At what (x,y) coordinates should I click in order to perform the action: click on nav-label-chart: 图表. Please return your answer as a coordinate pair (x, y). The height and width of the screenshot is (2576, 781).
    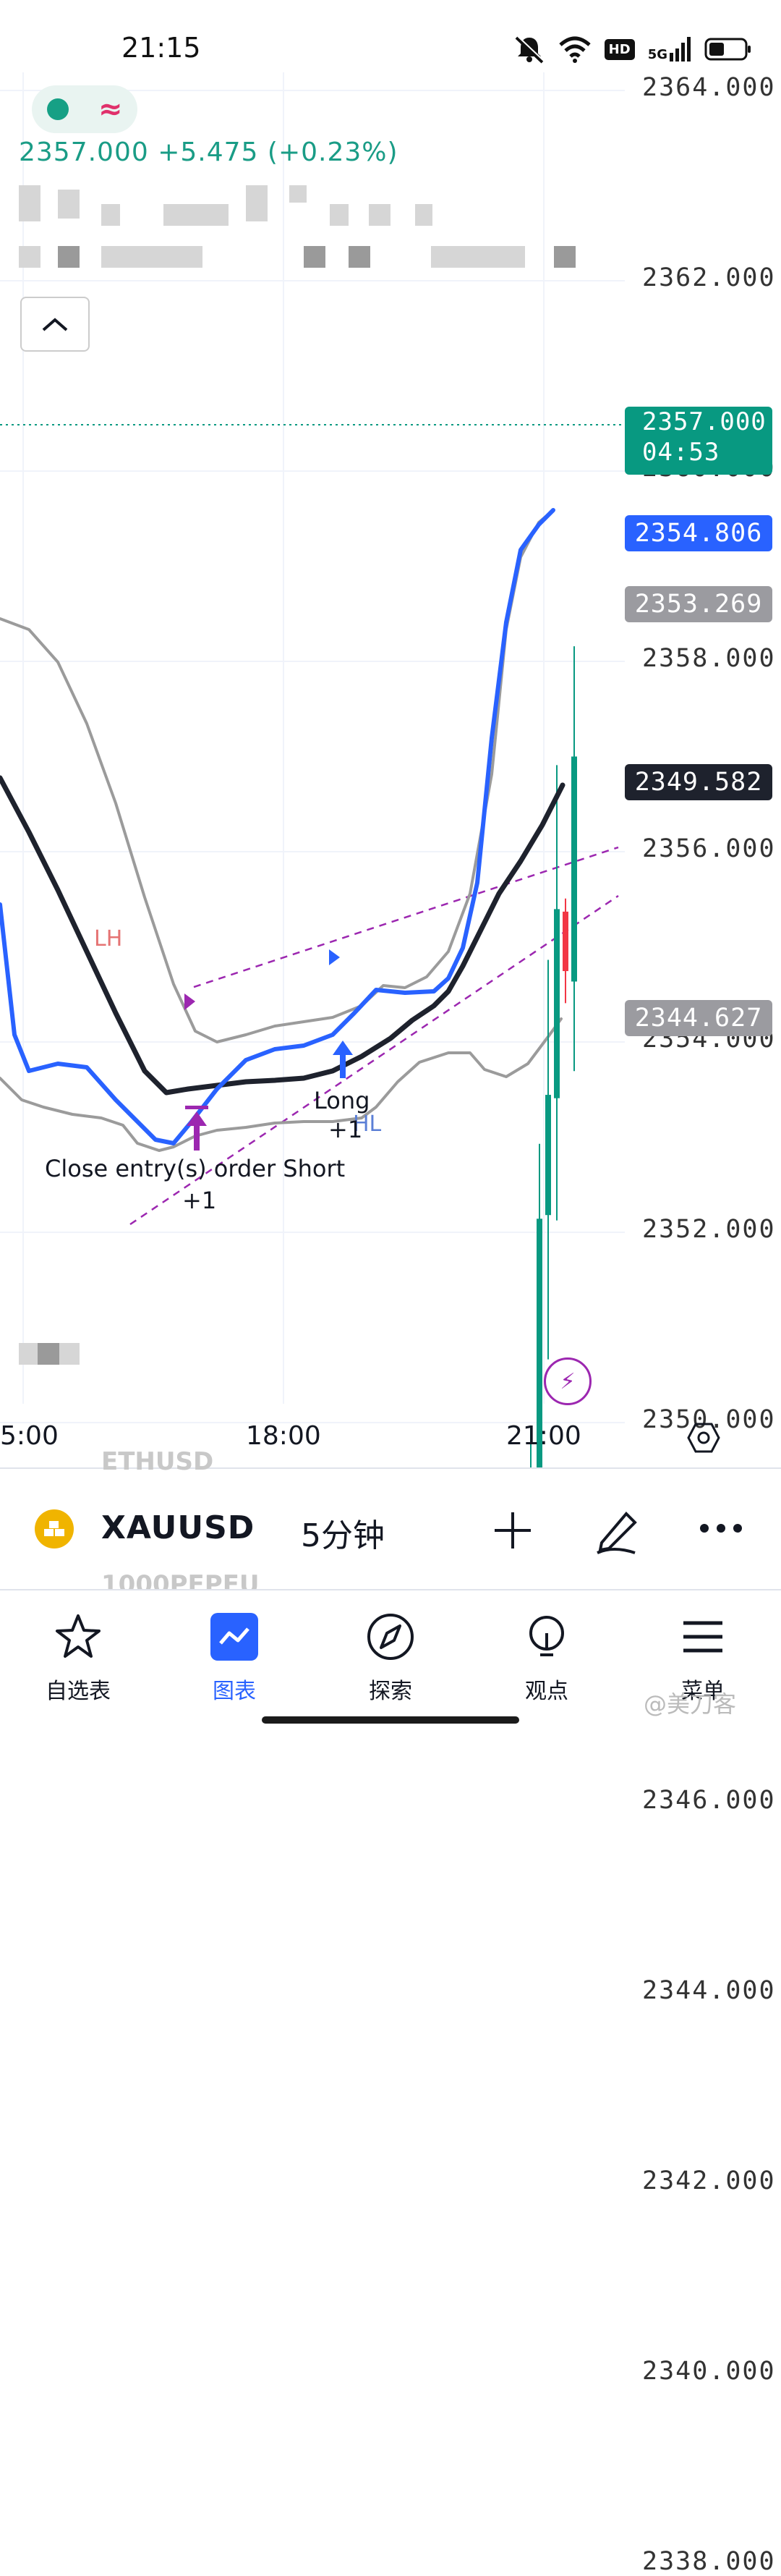
    Looking at the image, I should click on (234, 1691).